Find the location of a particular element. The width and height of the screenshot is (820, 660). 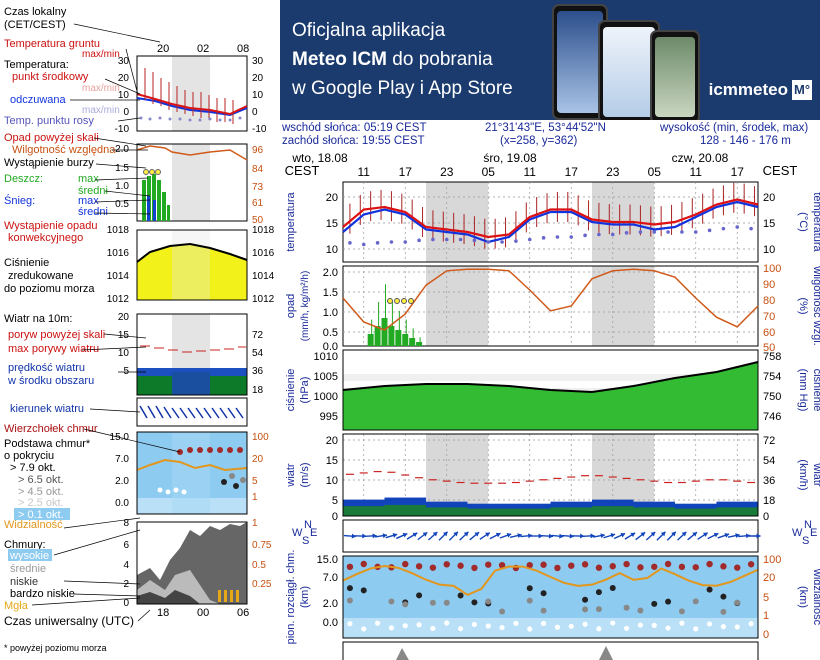

press-r-754: 754 is located at coordinates (772, 377).